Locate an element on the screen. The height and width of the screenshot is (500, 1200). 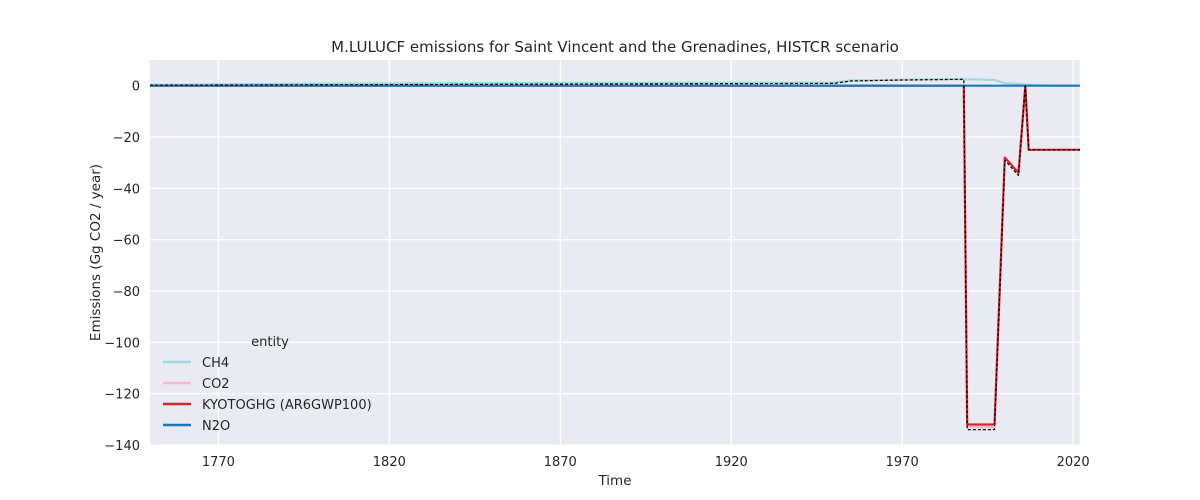
legend: entity CH4 CO2 KYOTOGHG (AR6GWP100) N2O is located at coordinates (267, 384).